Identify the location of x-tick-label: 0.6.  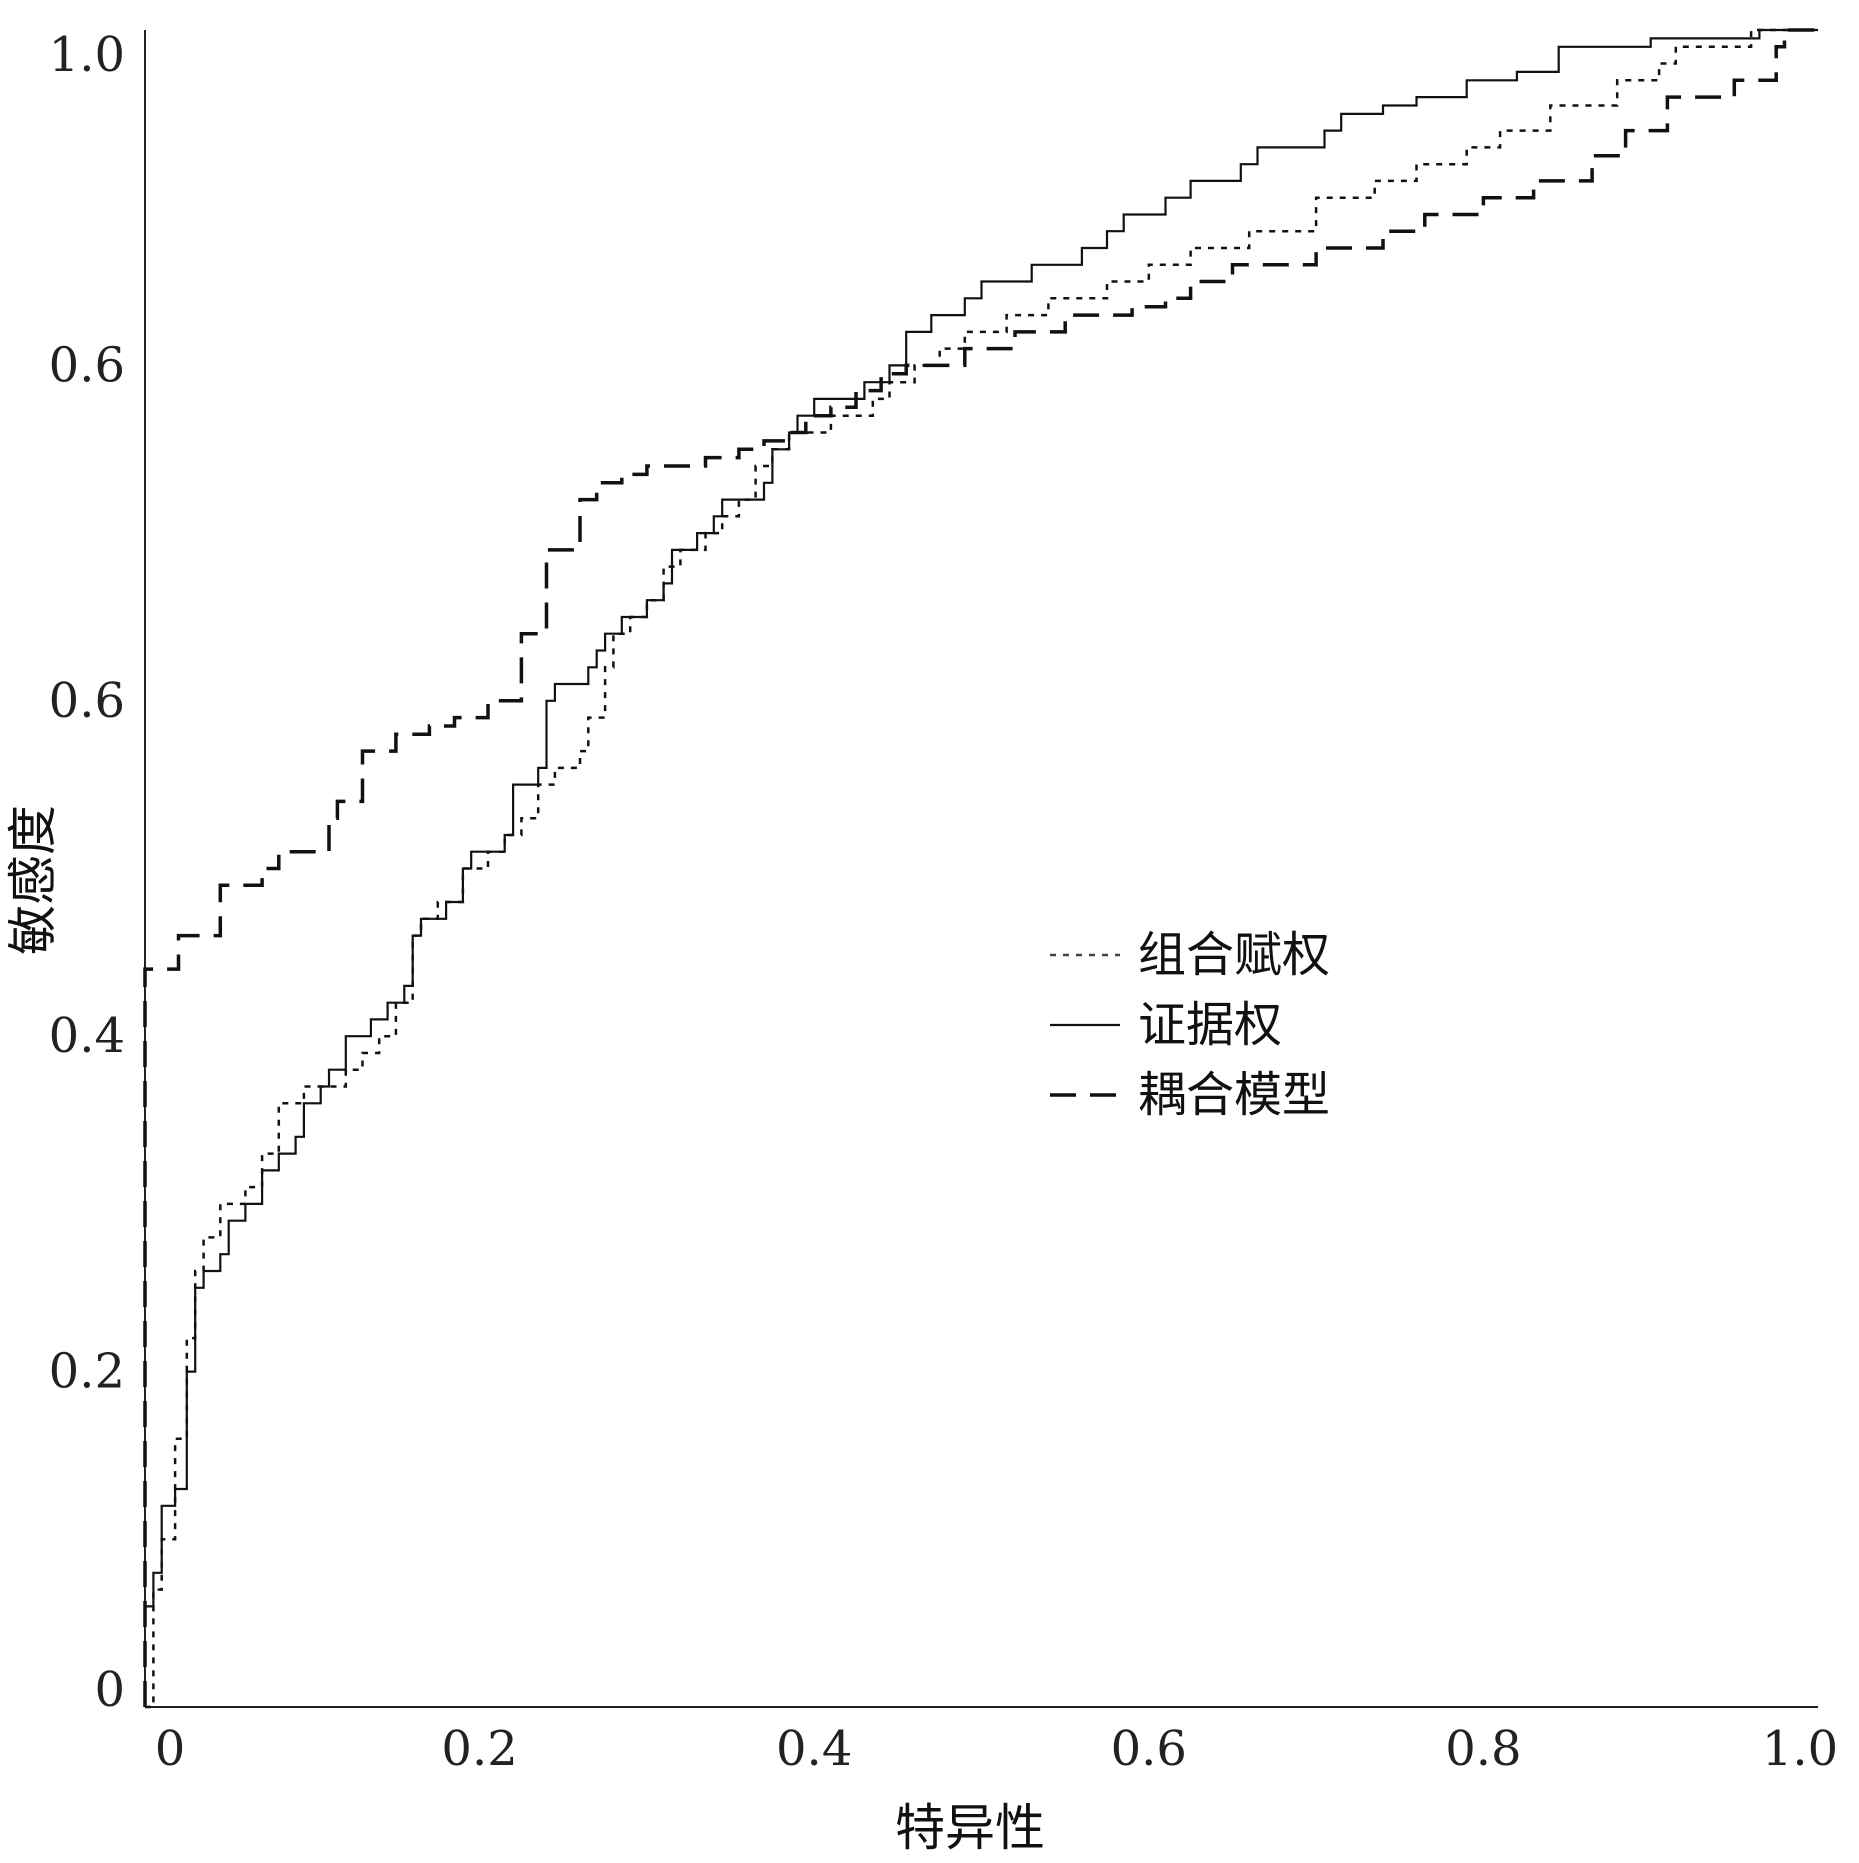
(1149, 1749).